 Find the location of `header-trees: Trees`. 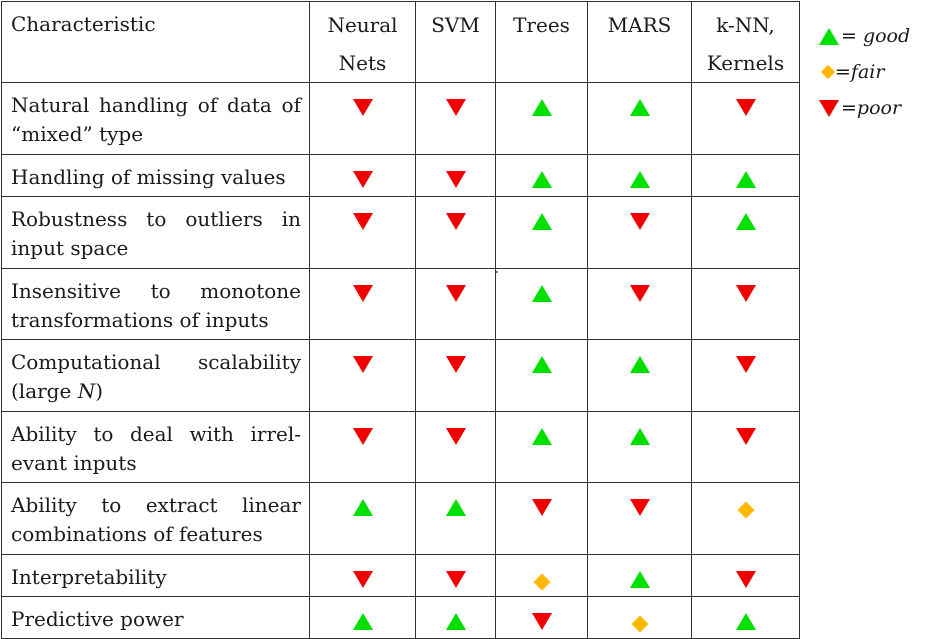

header-trees: Trees is located at coordinates (541, 42).